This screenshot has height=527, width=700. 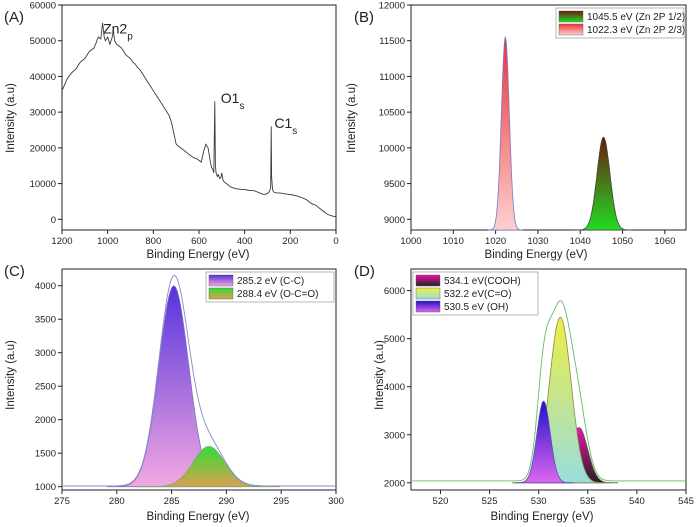 What do you see at coordinates (43, 6) in the screenshot?
I see `y-tick-label: 60000` at bounding box center [43, 6].